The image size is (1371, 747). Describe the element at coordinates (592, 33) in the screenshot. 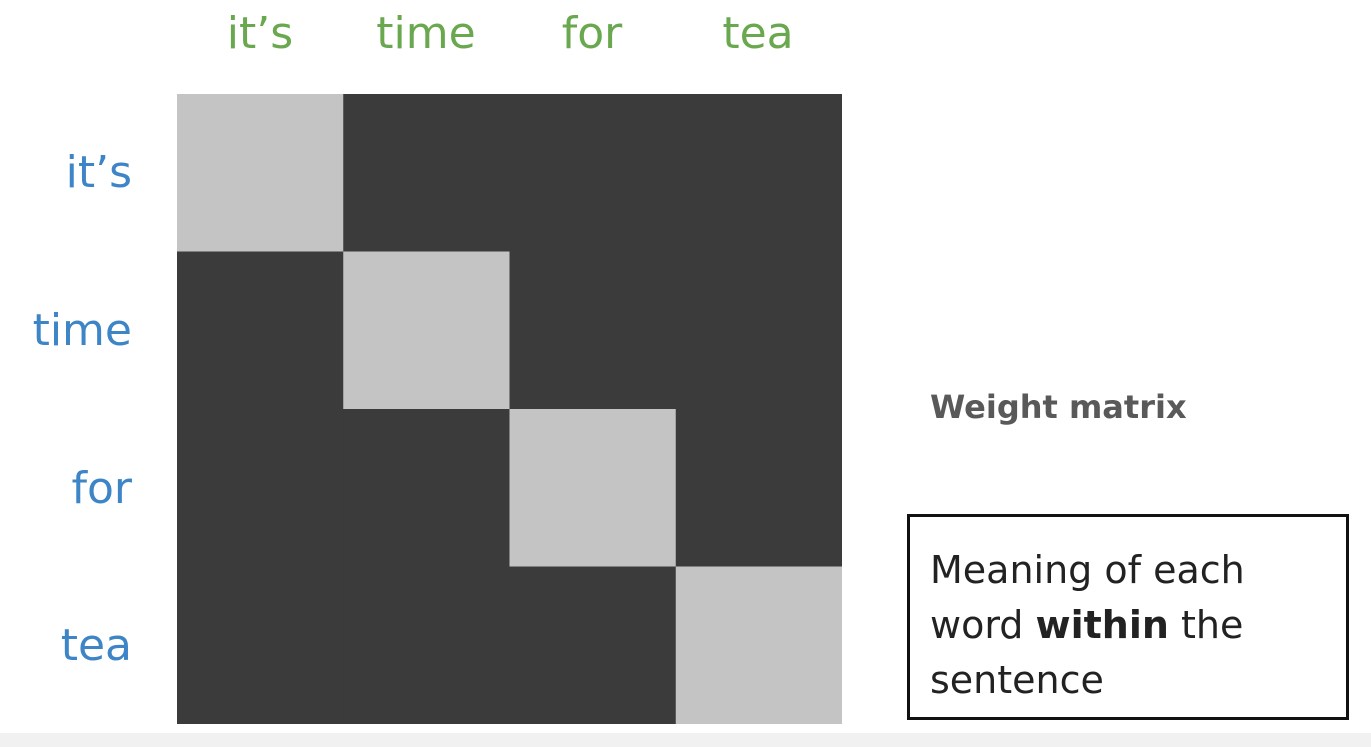

I see `column-label-for: for` at that location.